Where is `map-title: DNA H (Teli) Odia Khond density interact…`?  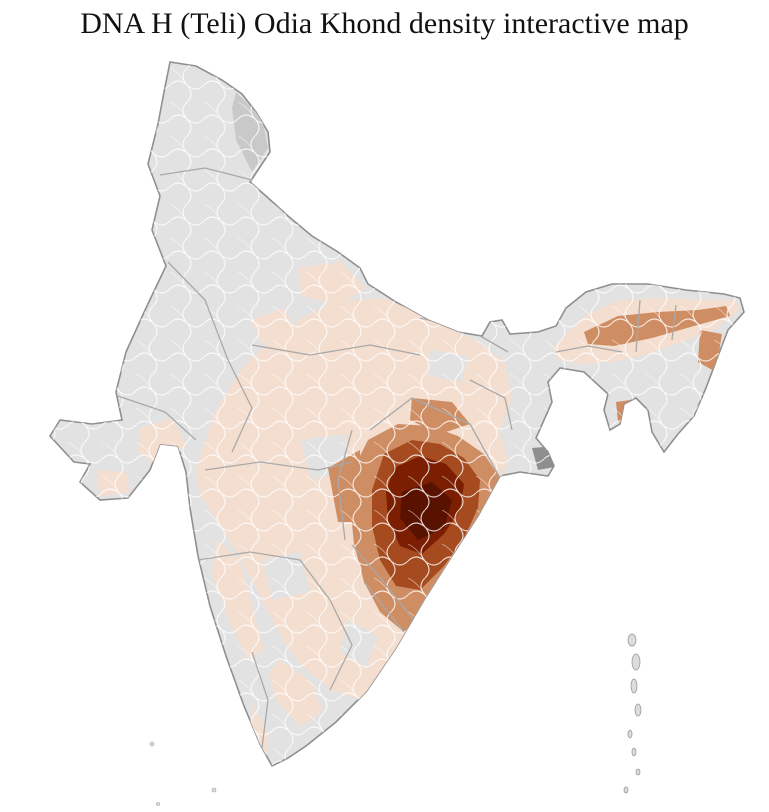
map-title: DNA H (Teli) Odia Khond density interact… is located at coordinates (384, 23).